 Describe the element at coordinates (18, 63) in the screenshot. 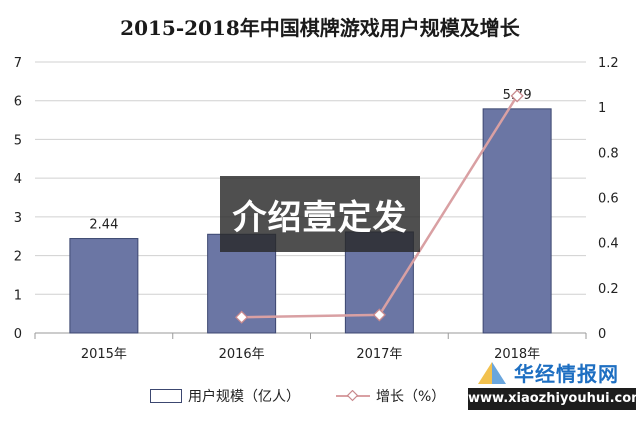

I see `y-left-tick-label: 7` at that location.